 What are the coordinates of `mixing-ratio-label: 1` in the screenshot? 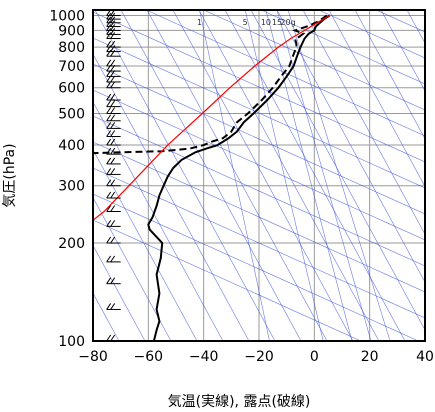 It's located at (199, 22).